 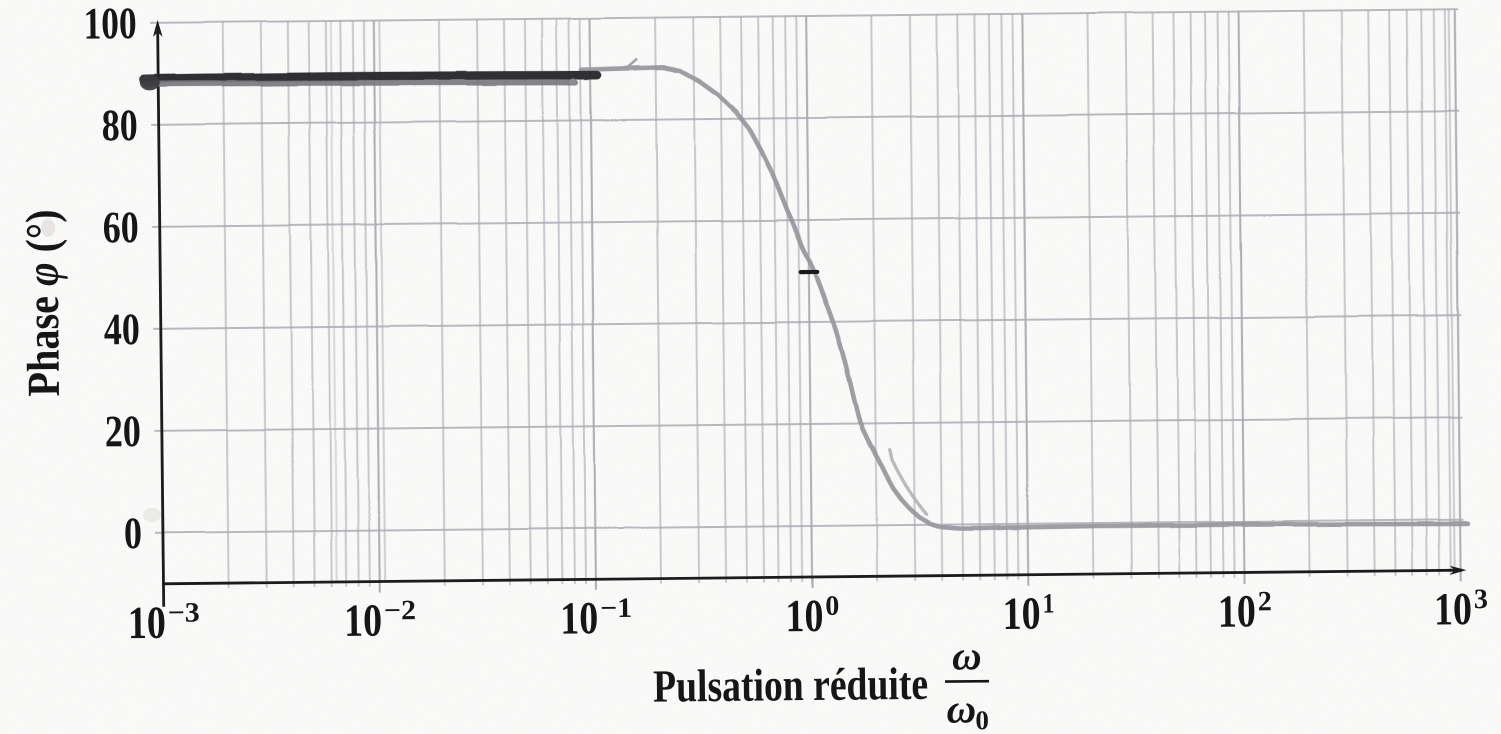 What do you see at coordinates (616, 608) in the screenshot?
I see `svg-text: −1` at bounding box center [616, 608].